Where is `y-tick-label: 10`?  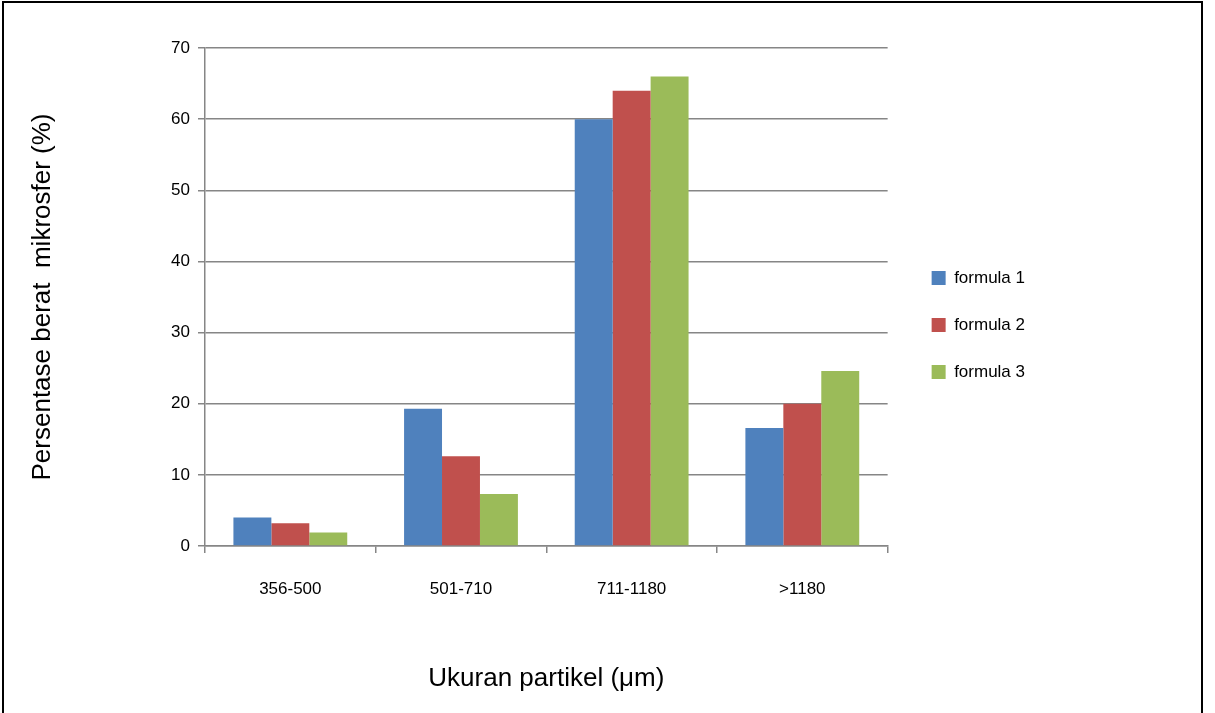 y-tick-label: 10 is located at coordinates (180, 474).